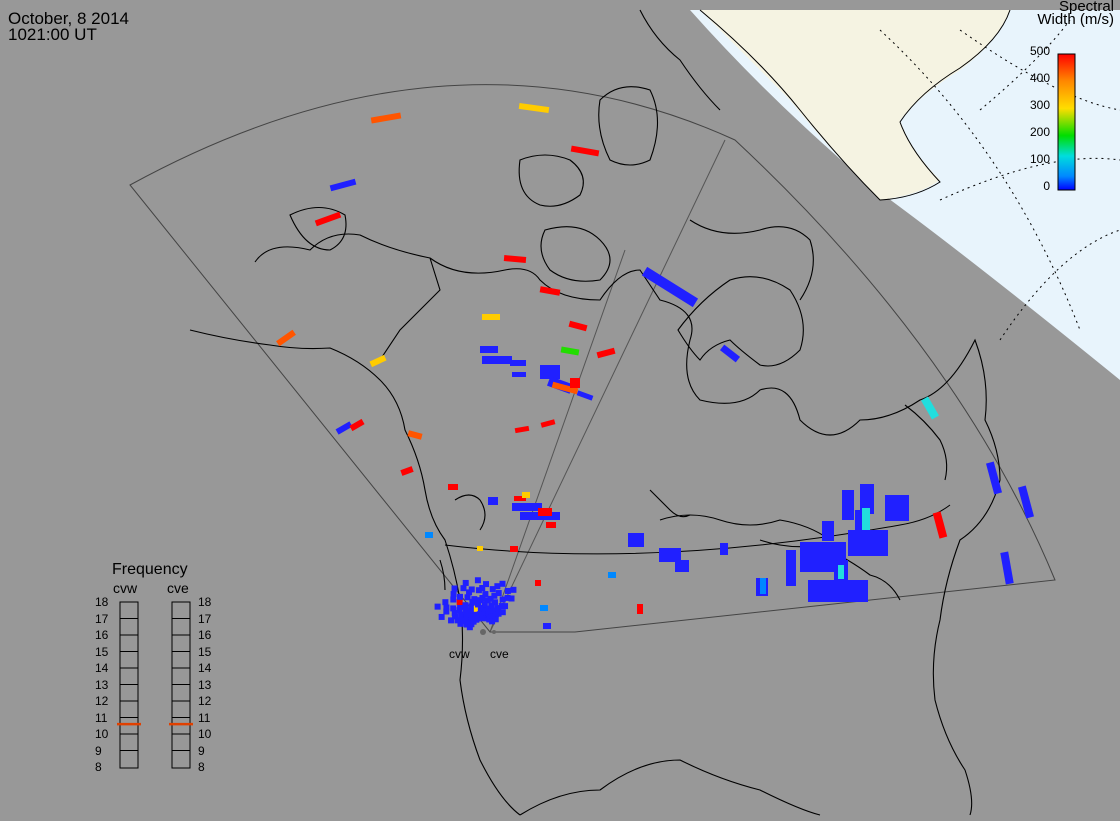 Image resolution: width=1120 pixels, height=821 pixels. Describe the element at coordinates (1046, 186) in the screenshot. I see `colorbar-tick-0: 0` at that location.